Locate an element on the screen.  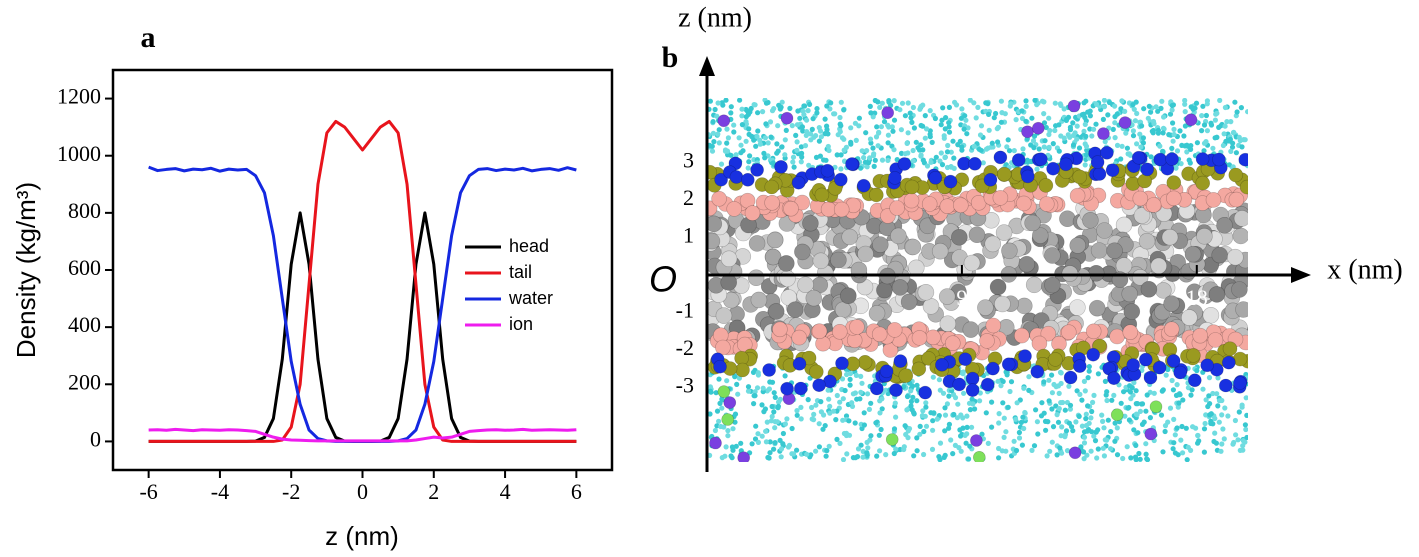
x-tick-label: 2 is located at coordinates (433, 491).